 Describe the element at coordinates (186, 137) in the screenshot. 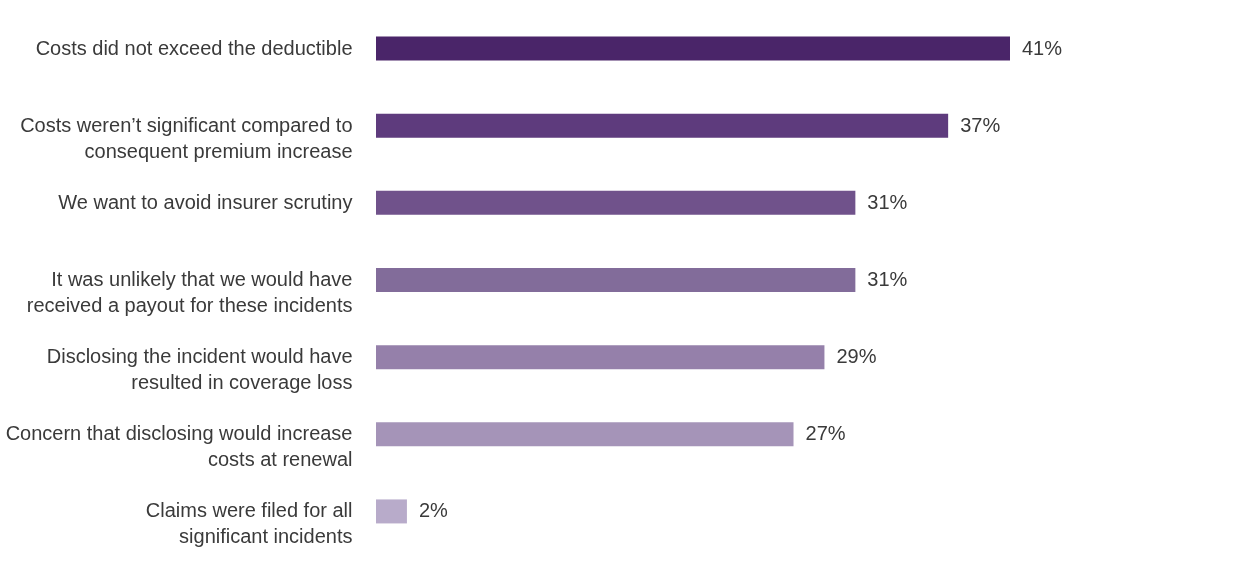

I see `y-tick-label: Costs weren’t significant compared to consequent premium increase` at that location.